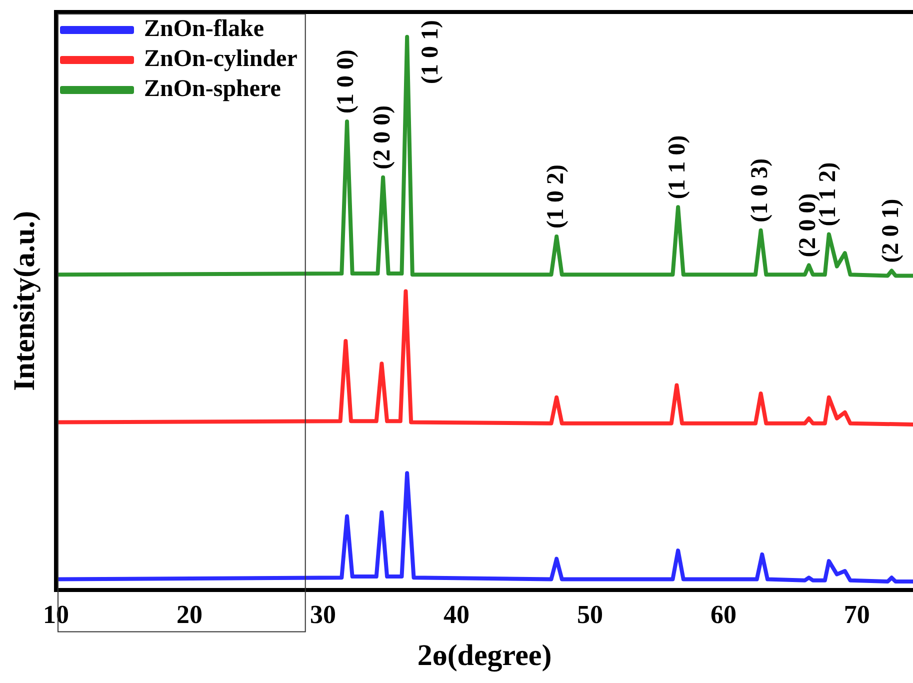  What do you see at coordinates (760, 190) in the screenshot?
I see `annotation: (1 0 3)` at bounding box center [760, 190].